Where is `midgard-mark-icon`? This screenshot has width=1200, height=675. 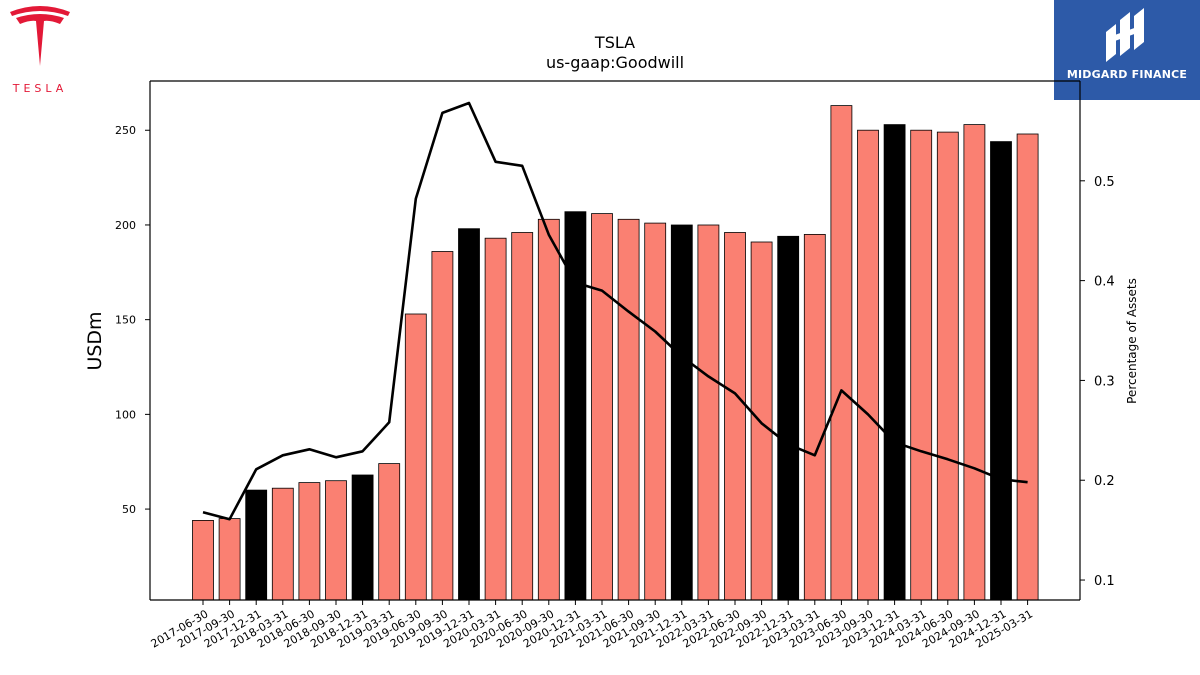
midgard-mark-icon is located at coordinates (1125, 35).